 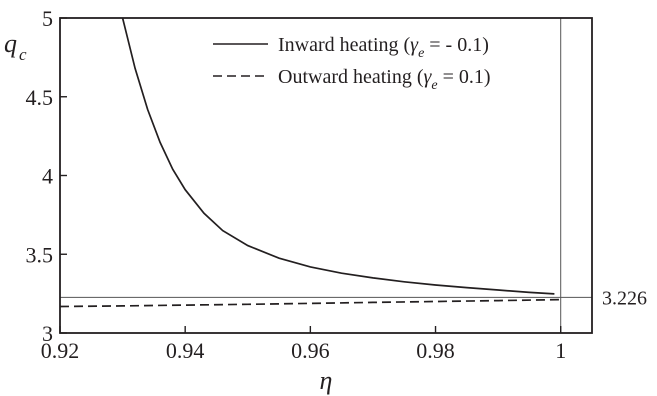 I want to click on x-tick-label: 0.96, so click(x=310, y=350).